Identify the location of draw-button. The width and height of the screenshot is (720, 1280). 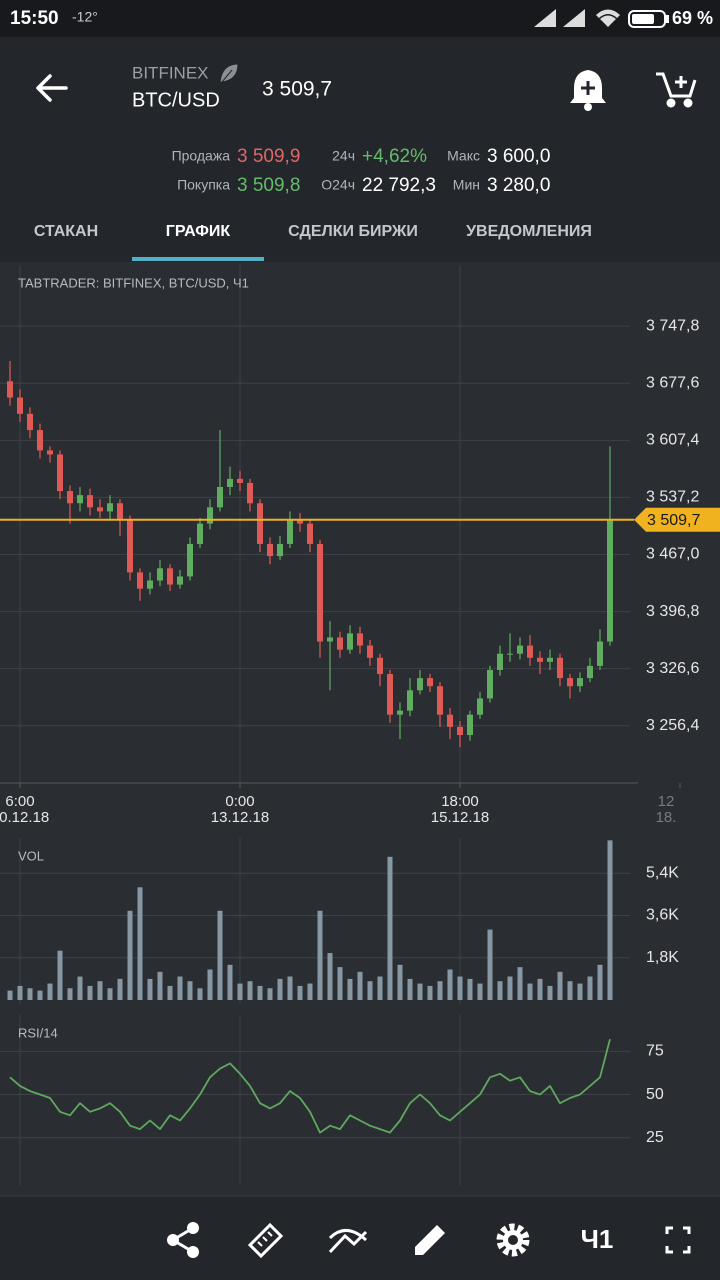
(430, 1240).